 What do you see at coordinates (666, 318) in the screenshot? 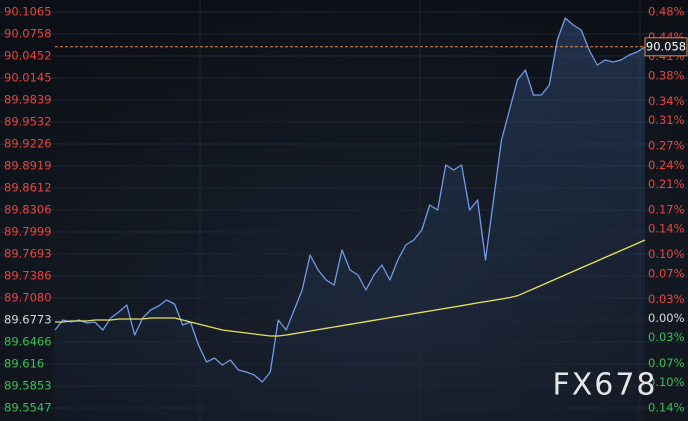
I see `y2-tick-label: 0.00%` at bounding box center [666, 318].